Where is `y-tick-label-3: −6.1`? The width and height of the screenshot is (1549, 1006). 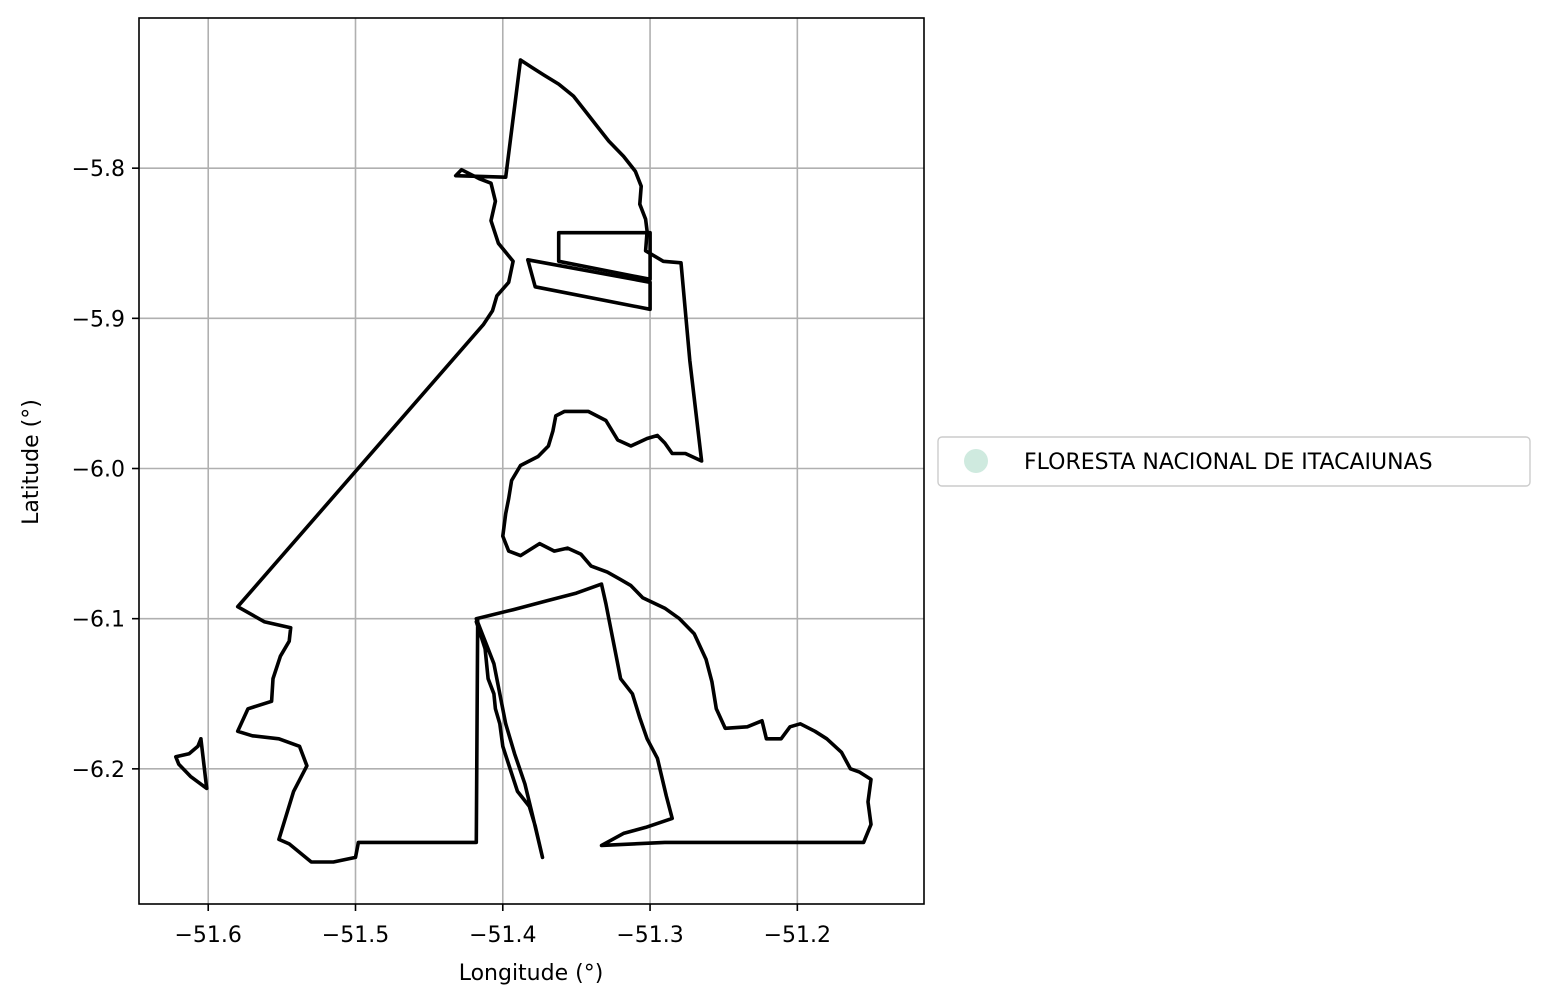 y-tick-label-3: −6.1 is located at coordinates (98, 620).